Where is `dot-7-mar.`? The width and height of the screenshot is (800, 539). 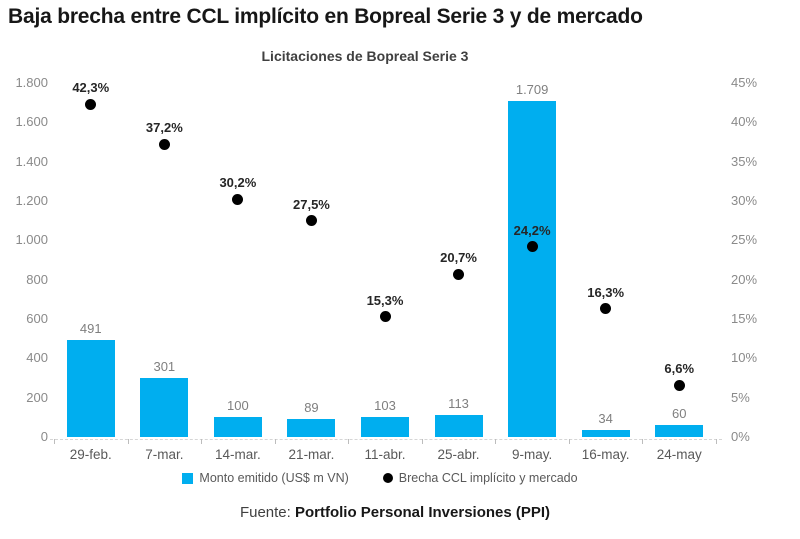
dot-7-mar. is located at coordinates (164, 144).